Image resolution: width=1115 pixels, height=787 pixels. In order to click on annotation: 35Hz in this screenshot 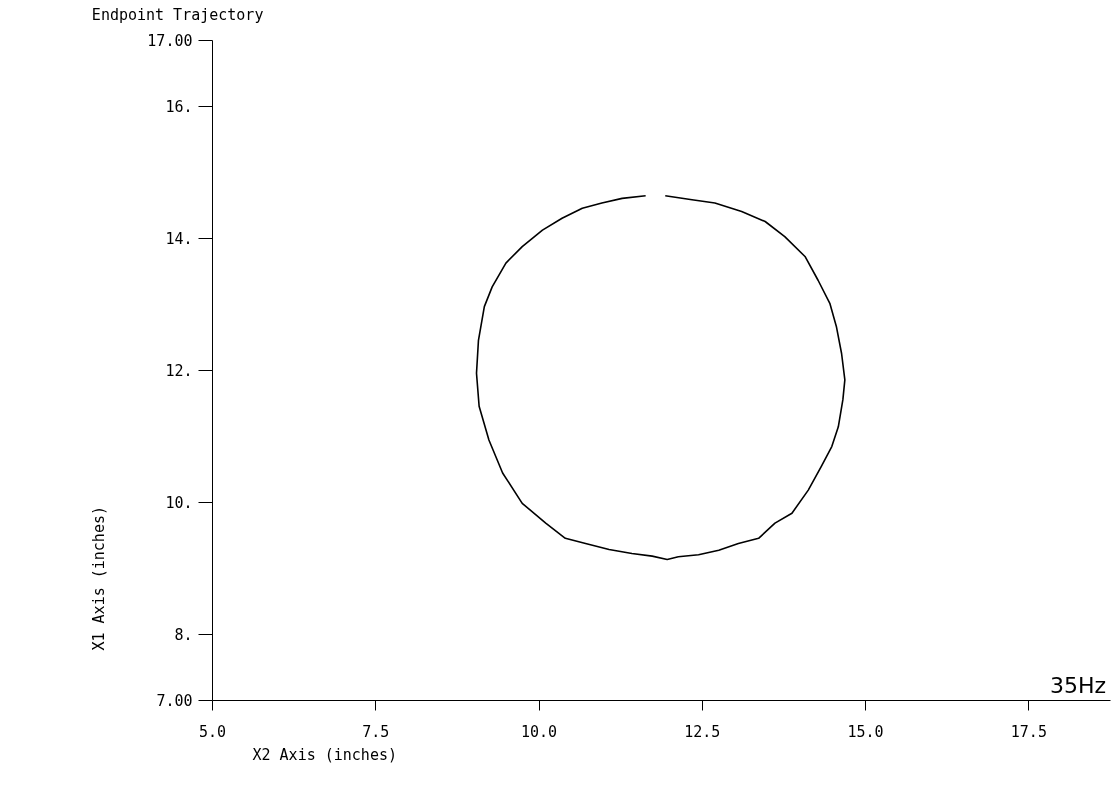, I will do `click(1077, 685)`.